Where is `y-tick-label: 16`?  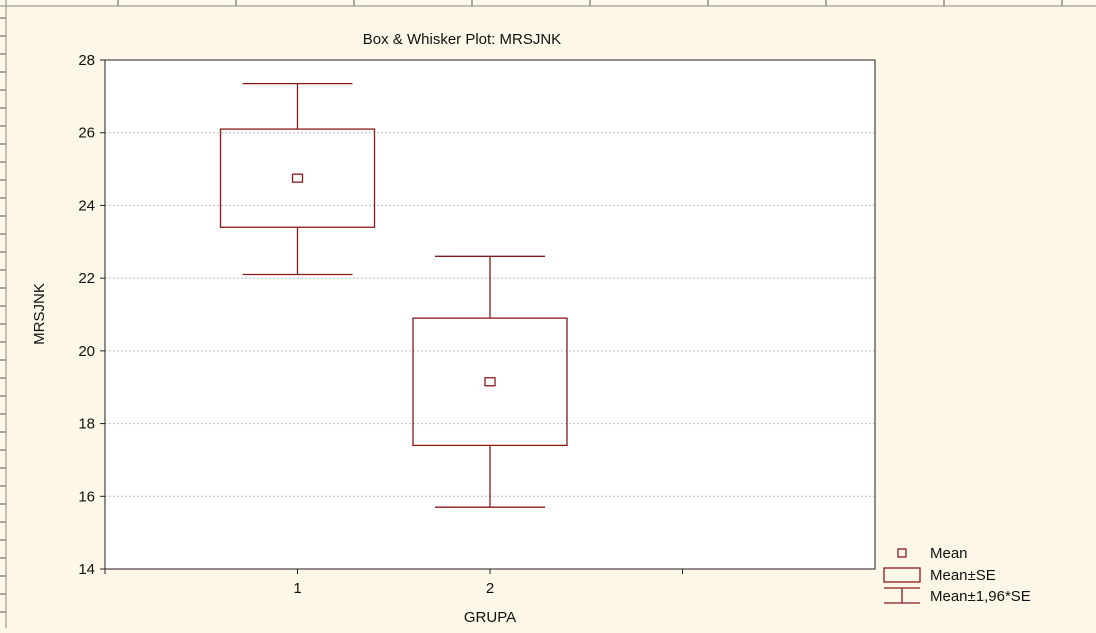
y-tick-label: 16 is located at coordinates (86, 496).